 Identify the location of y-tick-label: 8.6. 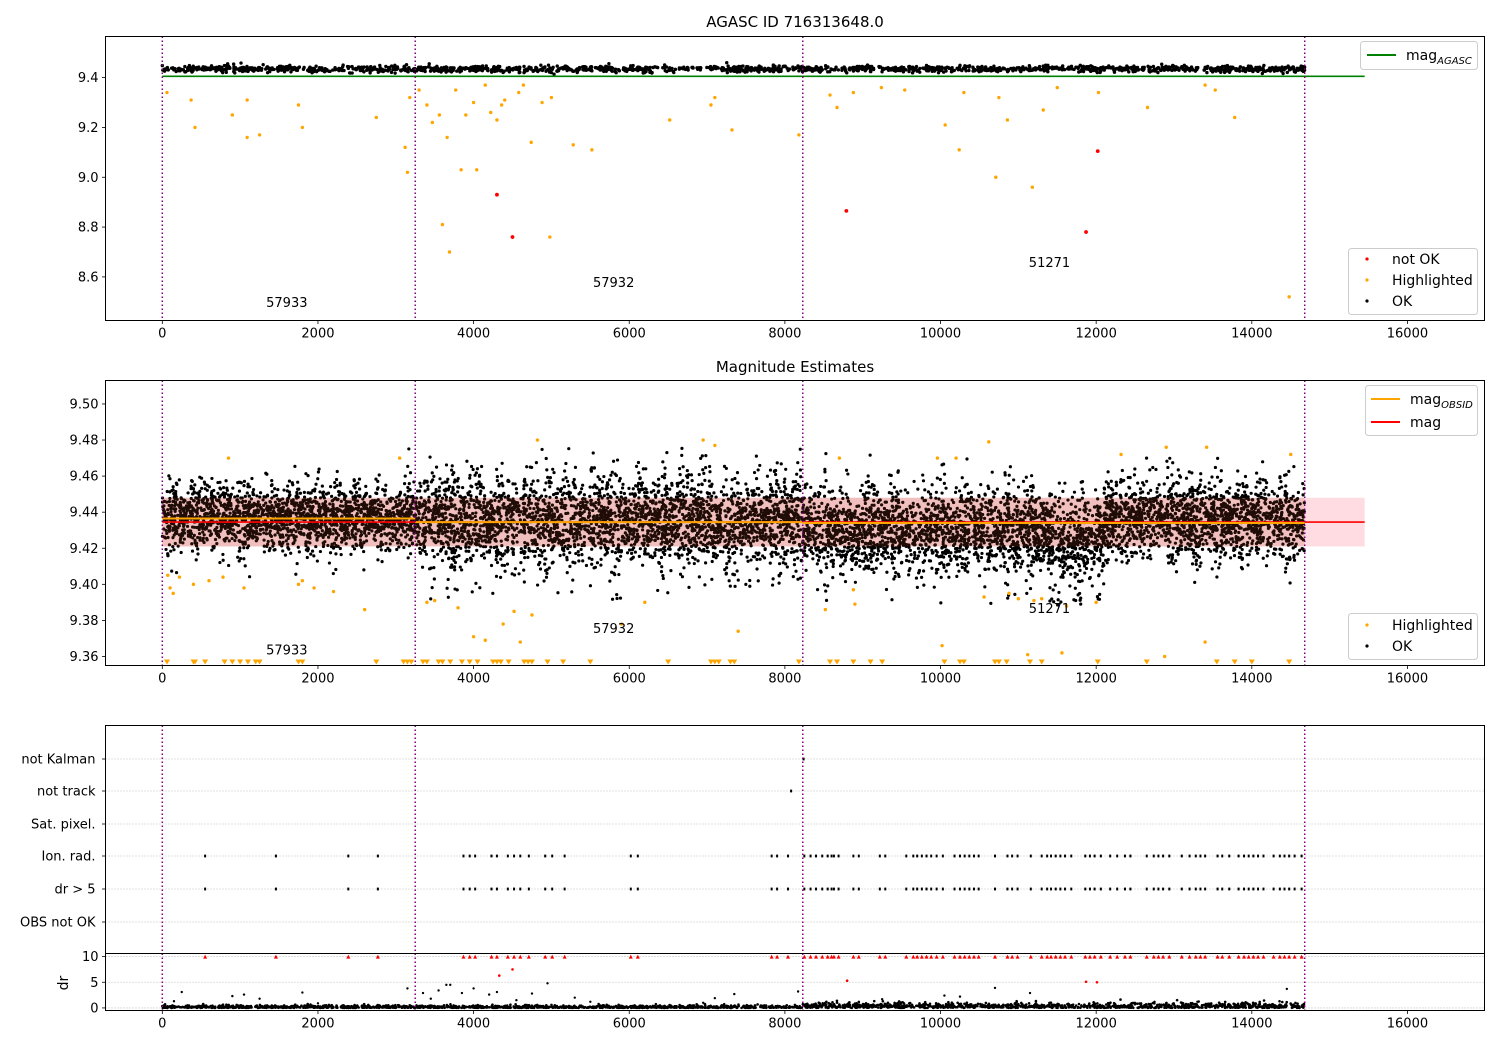
(88, 277).